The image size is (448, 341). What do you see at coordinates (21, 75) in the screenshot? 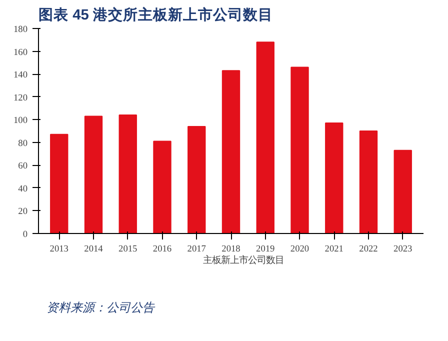
I see `y-tick-label: 140` at bounding box center [21, 75].